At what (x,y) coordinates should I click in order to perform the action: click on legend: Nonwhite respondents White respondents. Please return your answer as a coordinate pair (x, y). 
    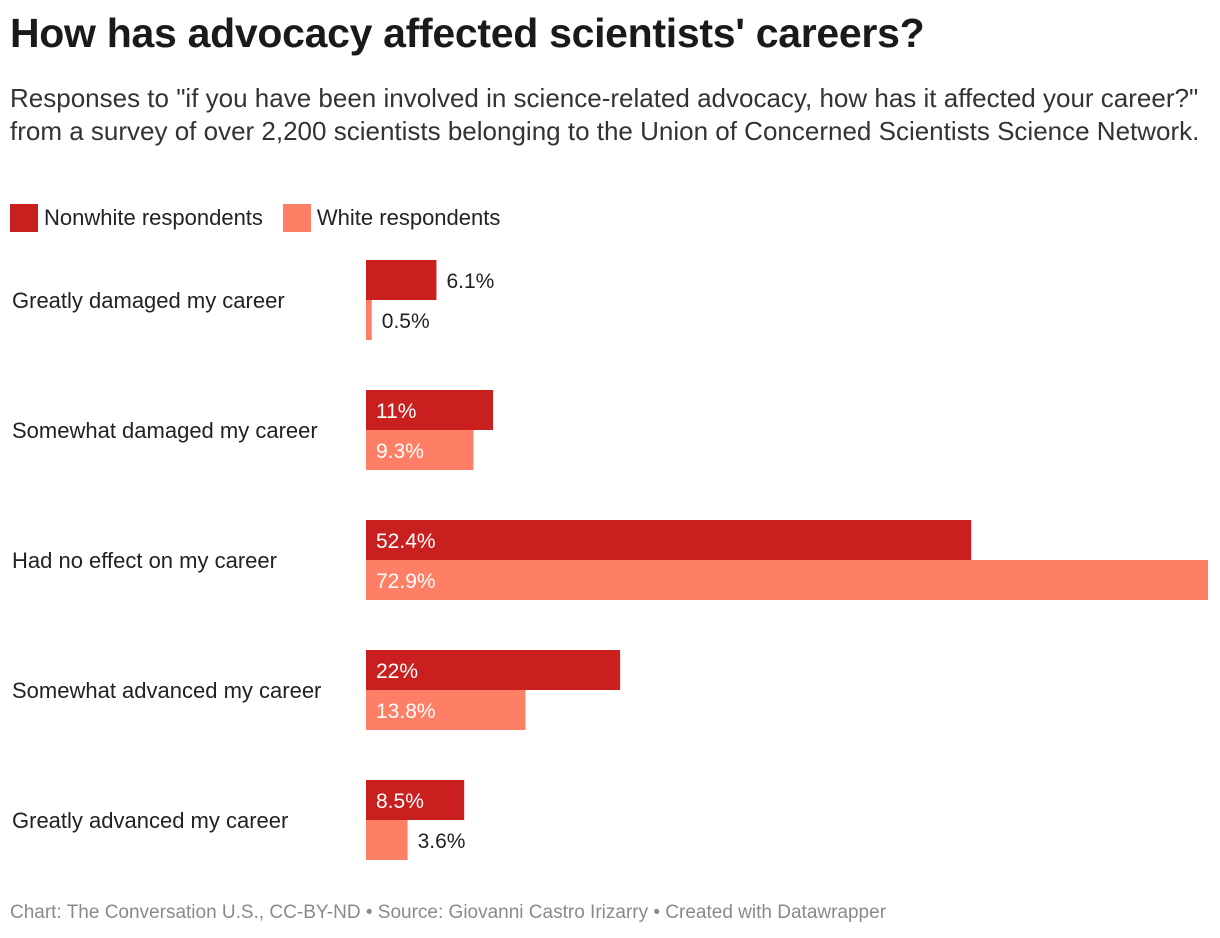
    Looking at the image, I should click on (255, 218).